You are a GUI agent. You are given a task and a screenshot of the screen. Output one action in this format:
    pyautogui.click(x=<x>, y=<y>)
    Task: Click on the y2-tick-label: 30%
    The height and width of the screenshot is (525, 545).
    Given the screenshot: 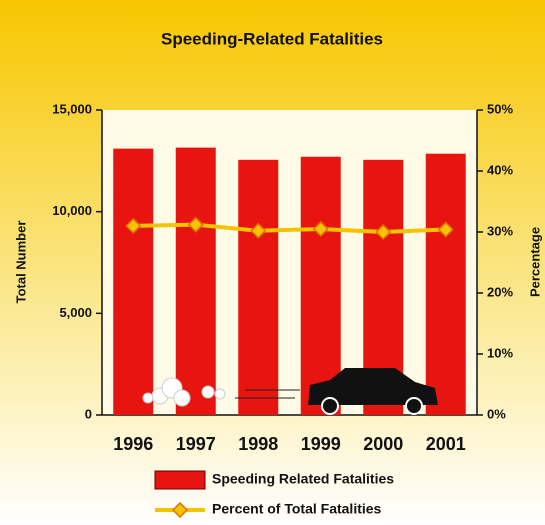 What is the action you would take?
    pyautogui.click(x=500, y=230)
    